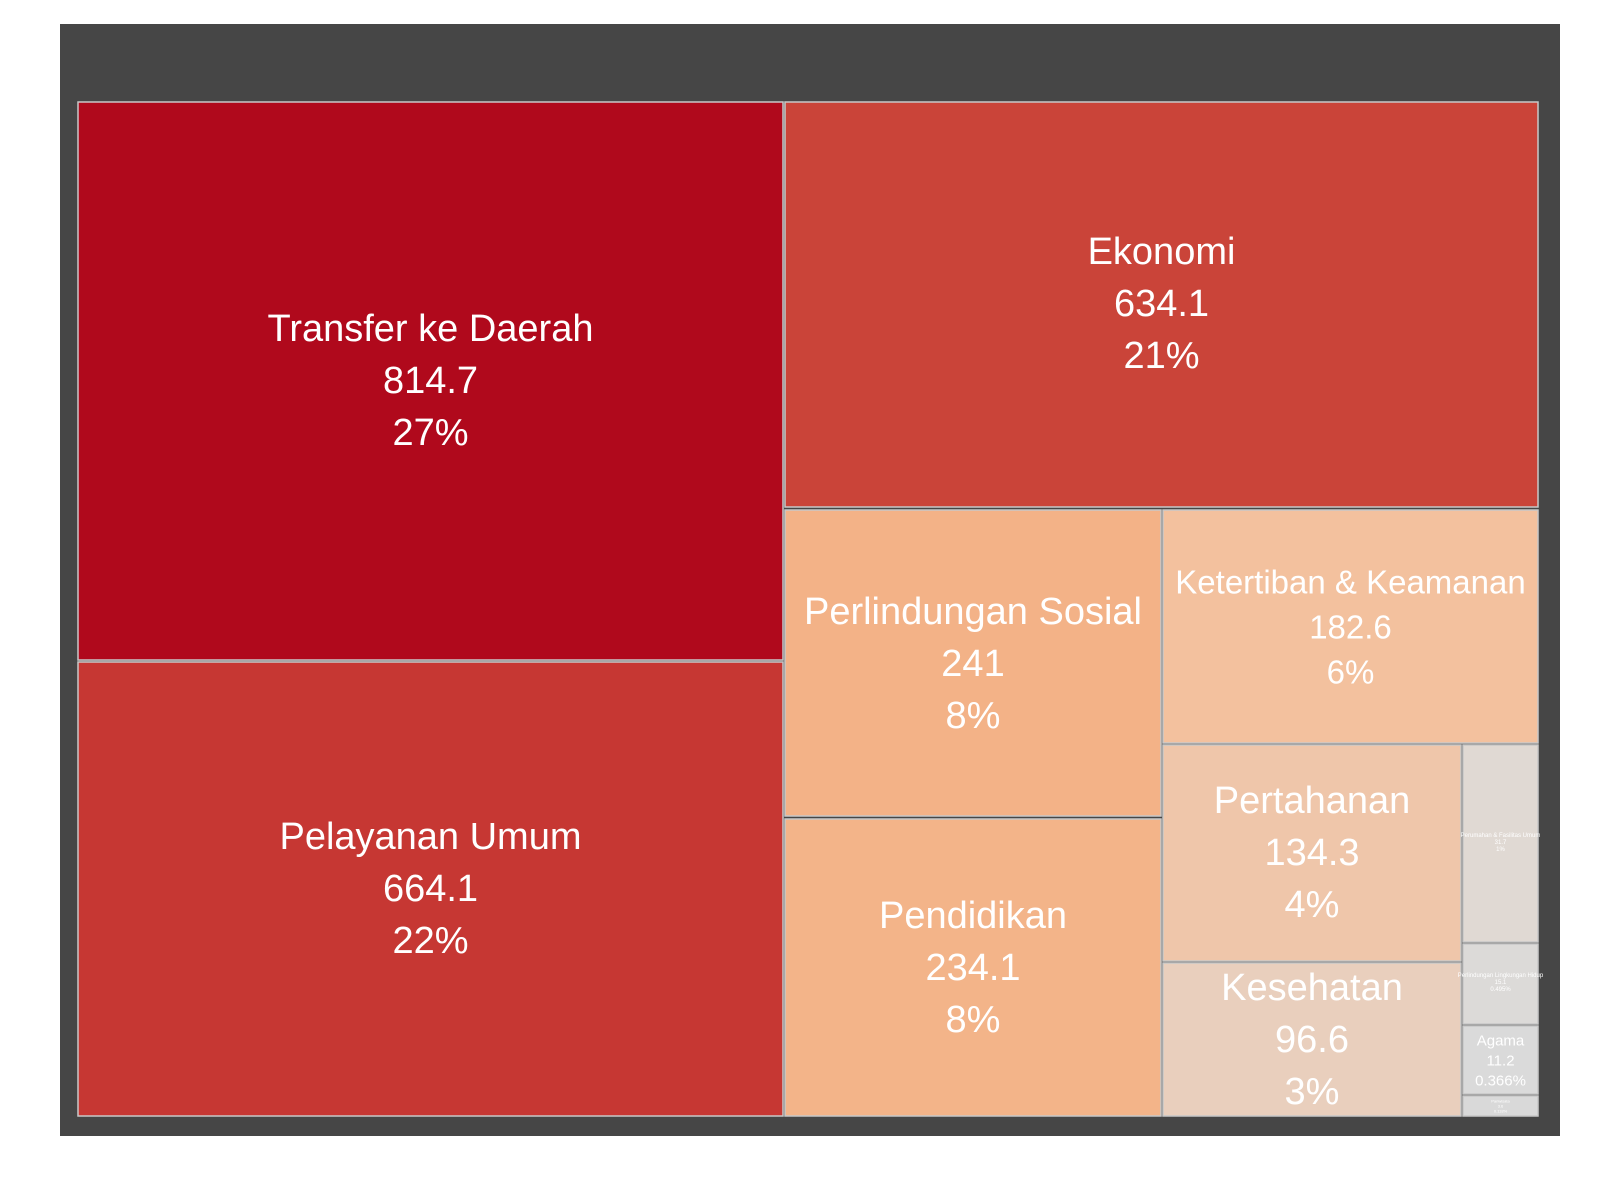  I want to click on tile-percent: 21%, so click(1161, 356).